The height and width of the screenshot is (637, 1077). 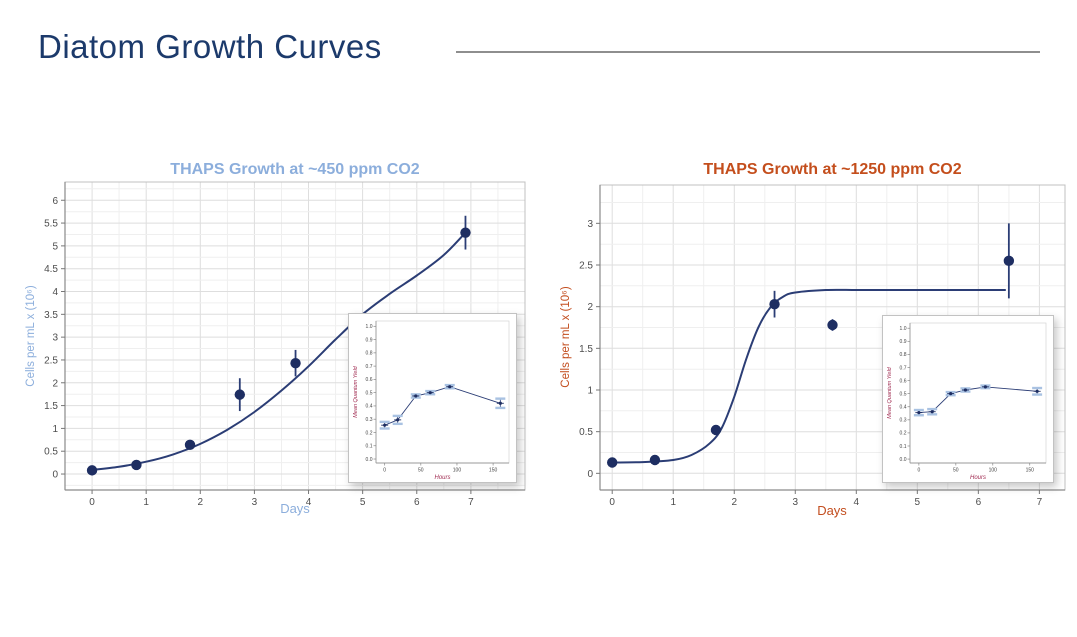 What do you see at coordinates (832, 169) in the screenshot?
I see `chart-1250ppm-title: THAPS Growth at ~1250 ppm CO2` at bounding box center [832, 169].